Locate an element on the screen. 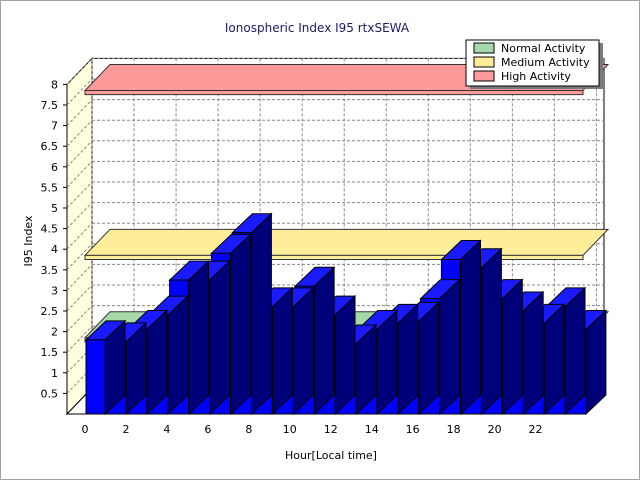  y-tick-label: 6.5 is located at coordinates (50, 146).